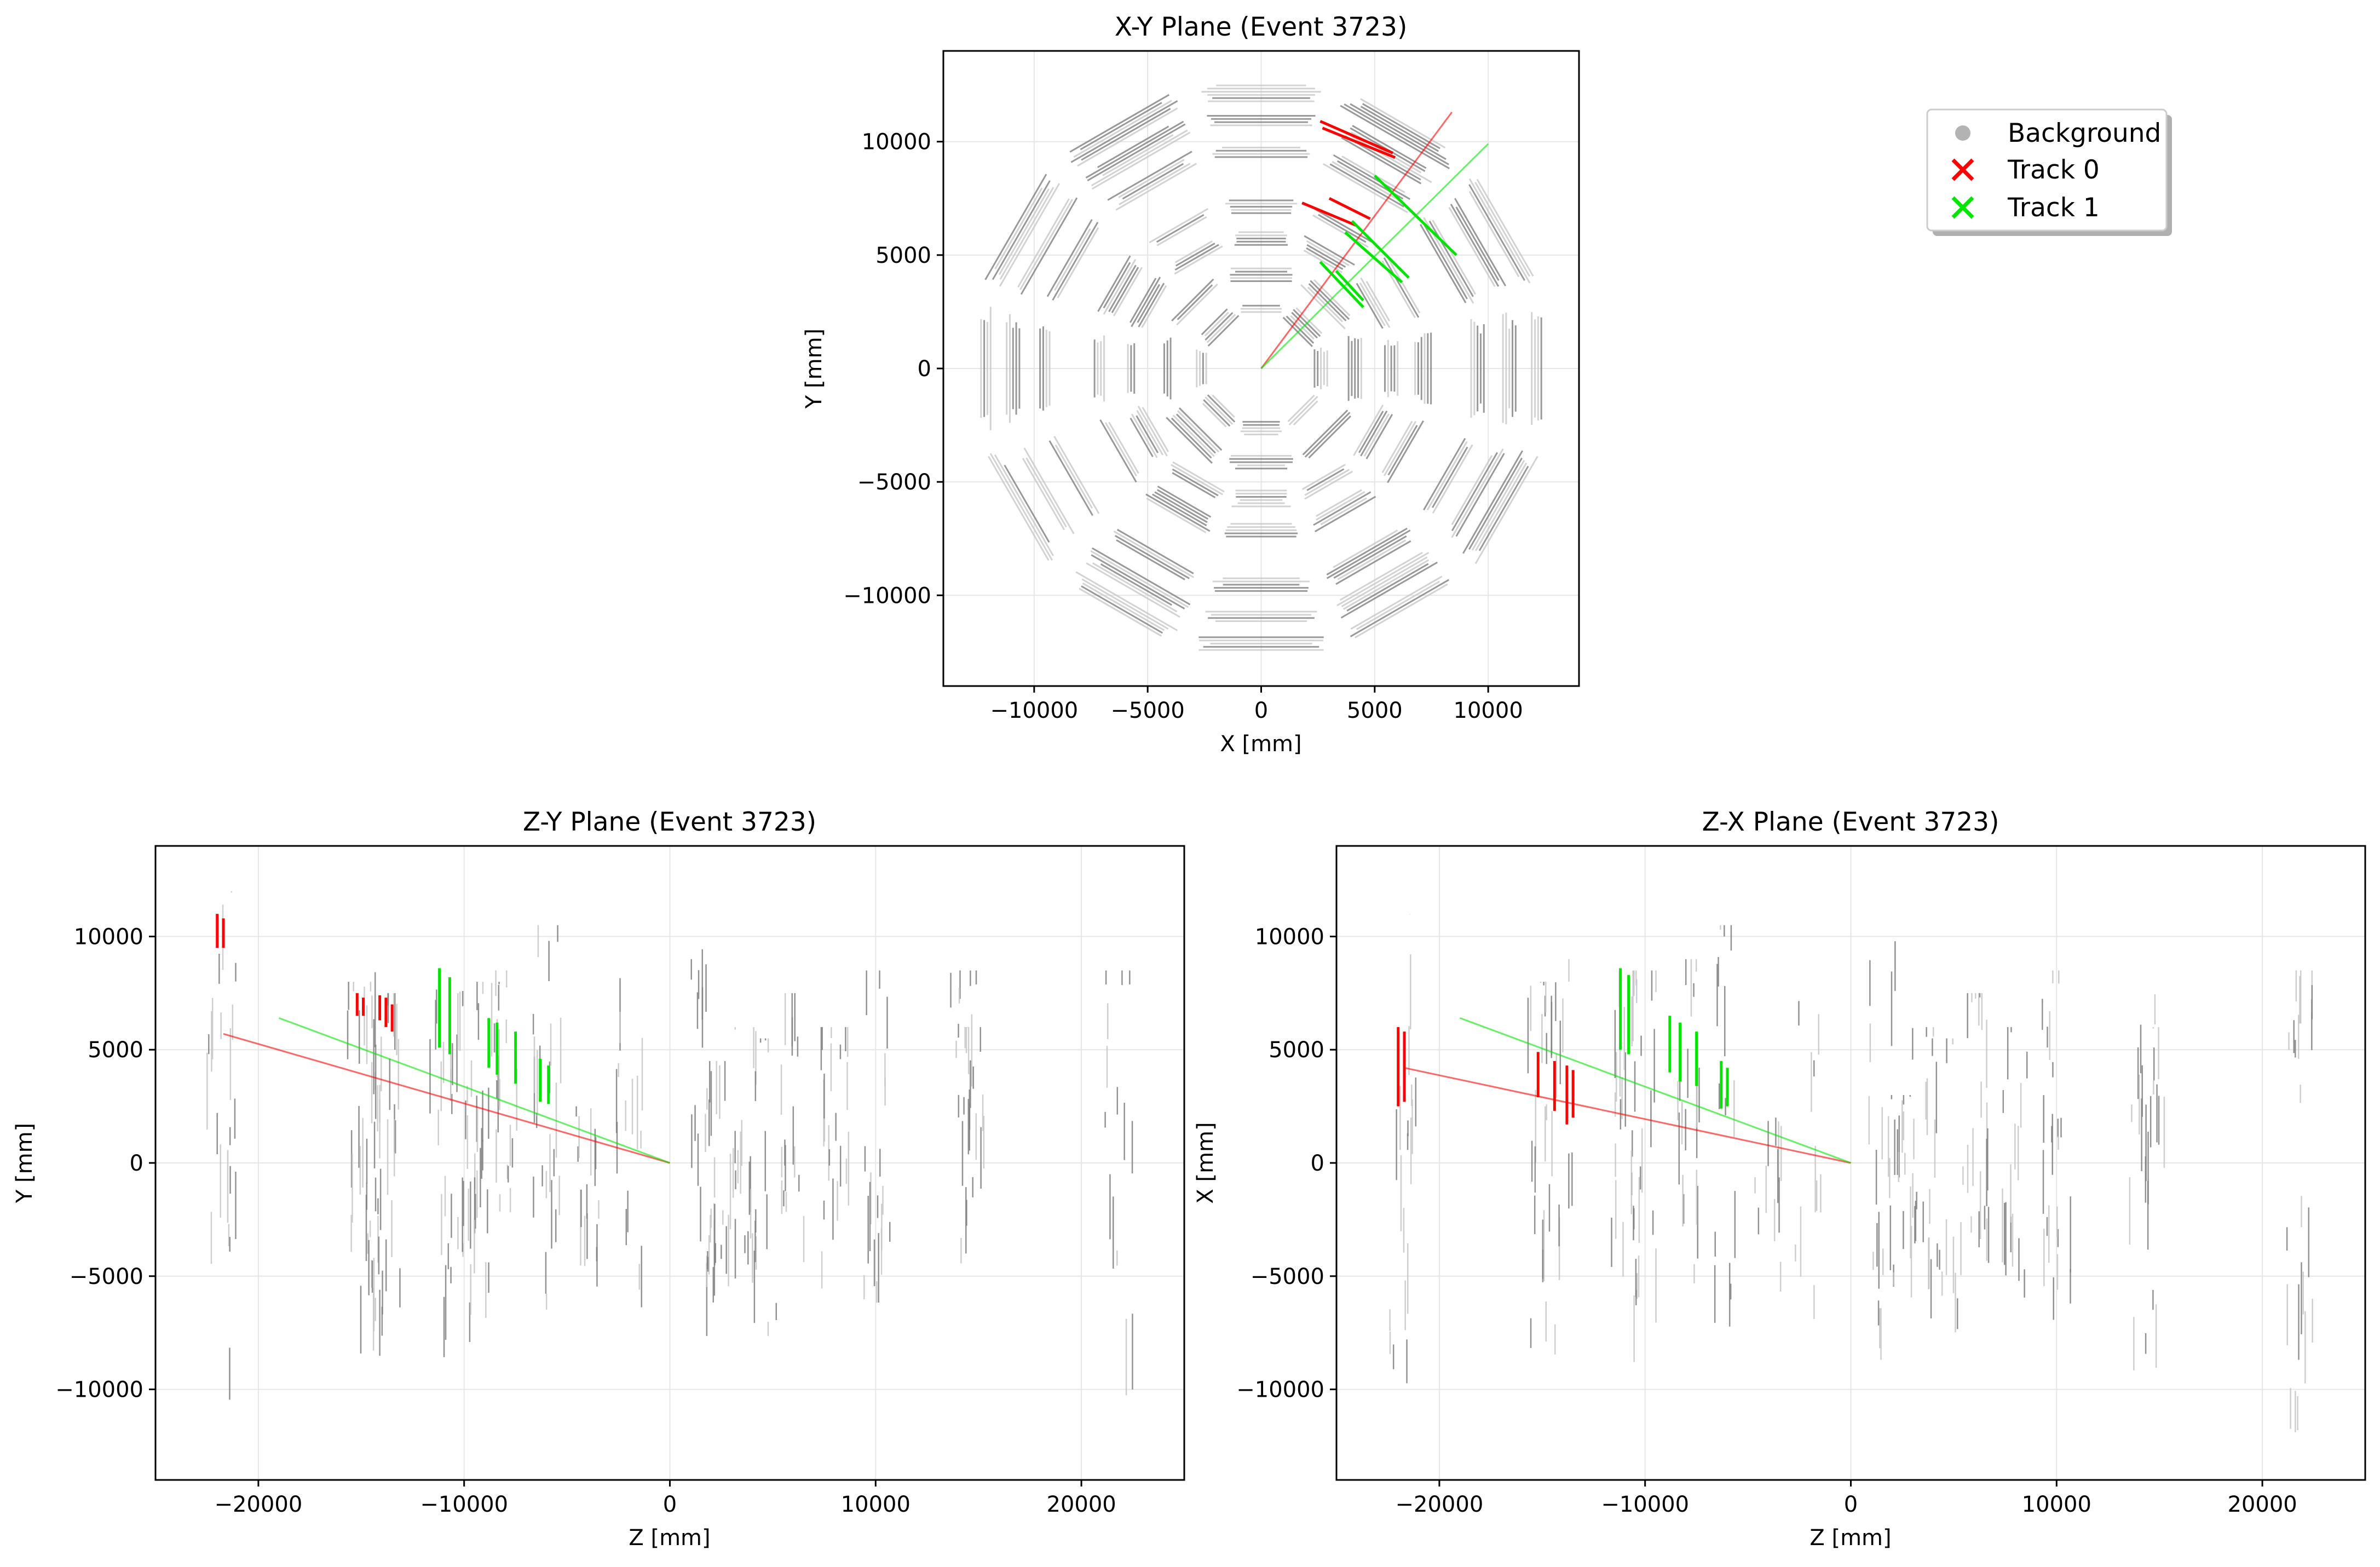  What do you see at coordinates (259, 1504) in the screenshot?
I see `zy-xtick-label: −20000` at bounding box center [259, 1504].